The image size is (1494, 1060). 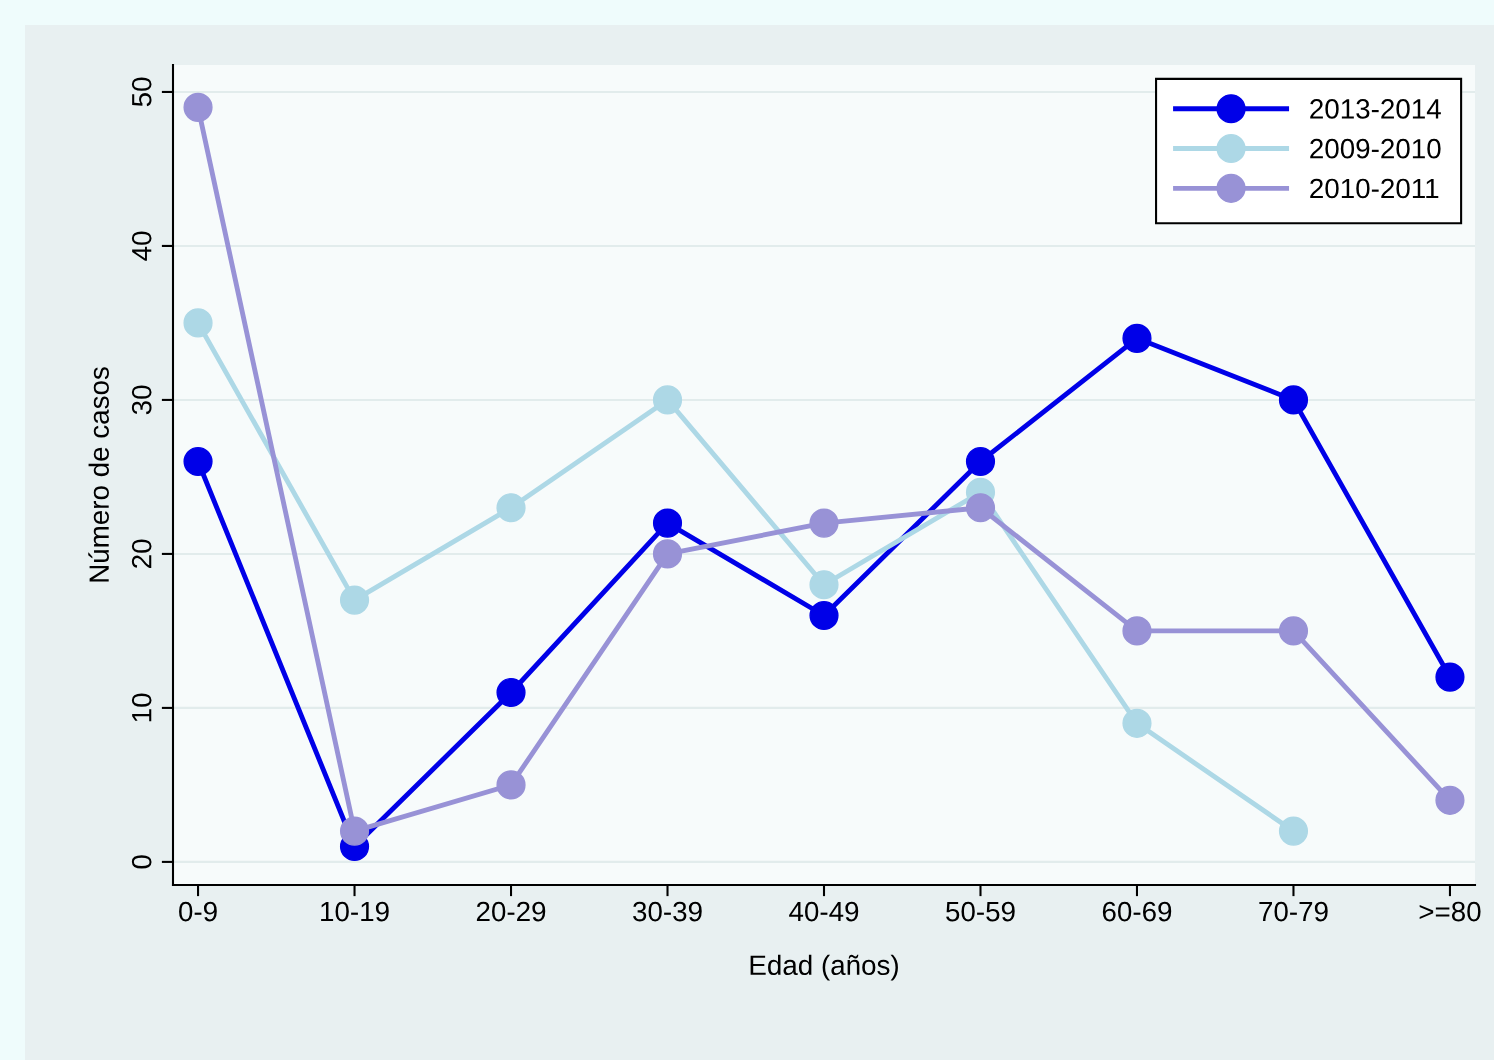 What do you see at coordinates (141, 707) in the screenshot?
I see `y-tick-label: 10` at bounding box center [141, 707].